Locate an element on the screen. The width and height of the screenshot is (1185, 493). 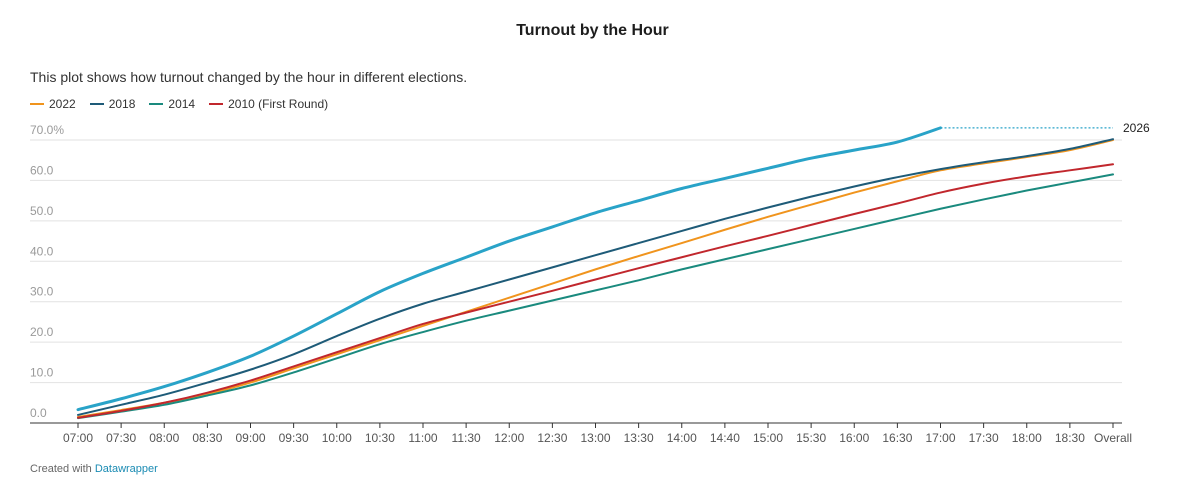
y-tick-label: 0.0 is located at coordinates (38, 413).